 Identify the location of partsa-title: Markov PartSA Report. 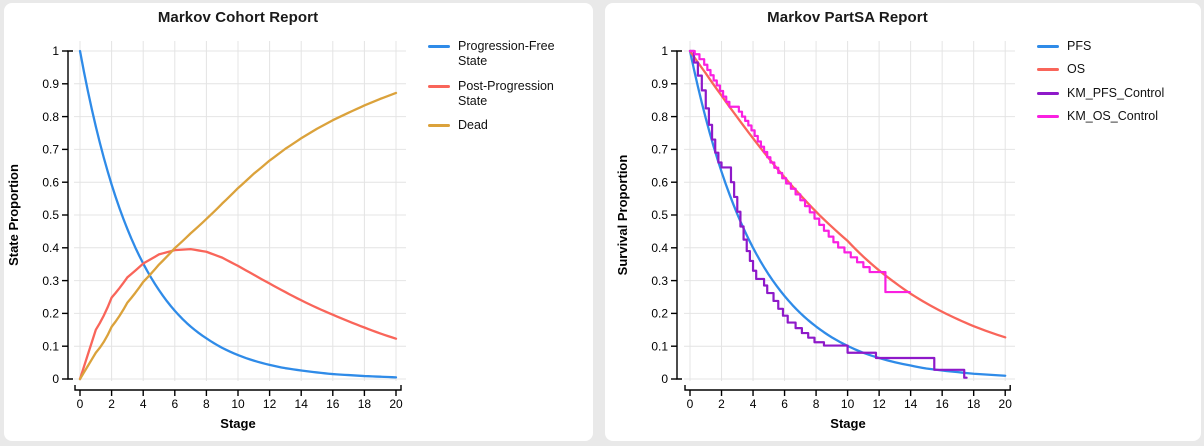
(847, 17).